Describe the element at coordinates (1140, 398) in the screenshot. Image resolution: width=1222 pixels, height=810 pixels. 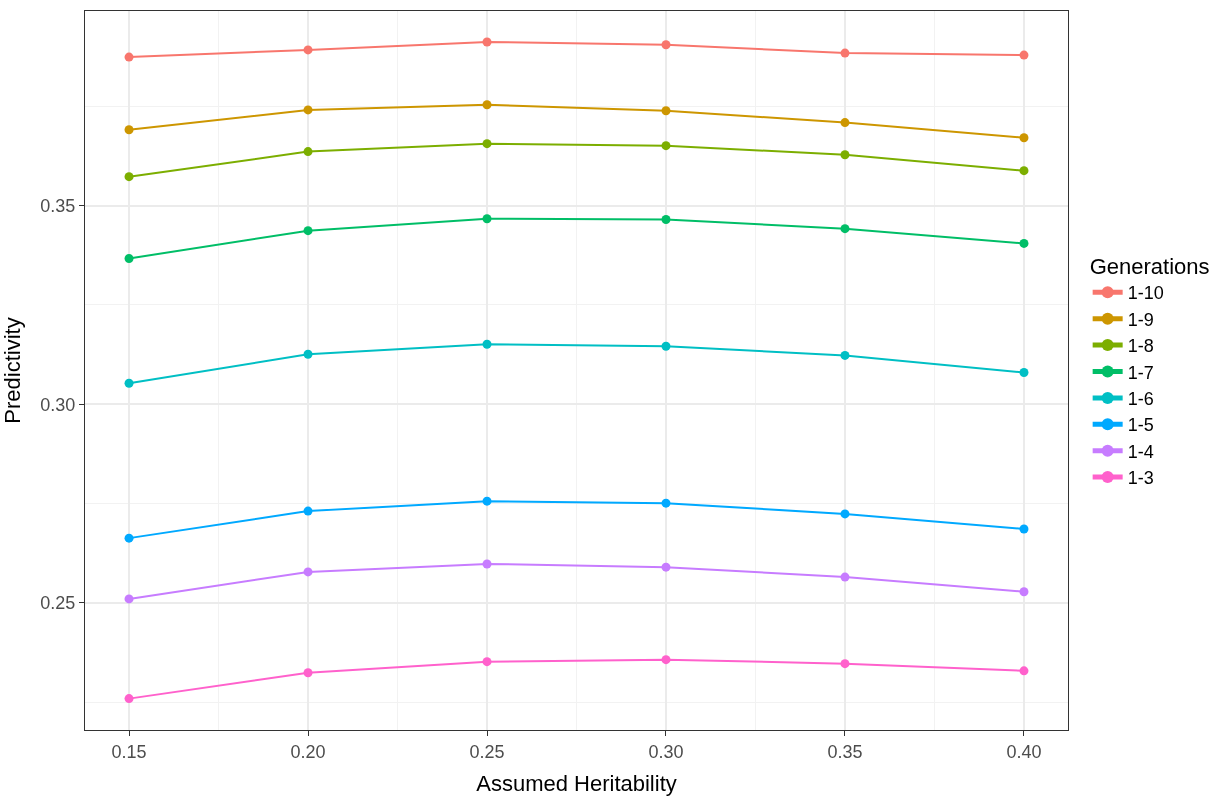
I see `legend-label: 1-6` at that location.